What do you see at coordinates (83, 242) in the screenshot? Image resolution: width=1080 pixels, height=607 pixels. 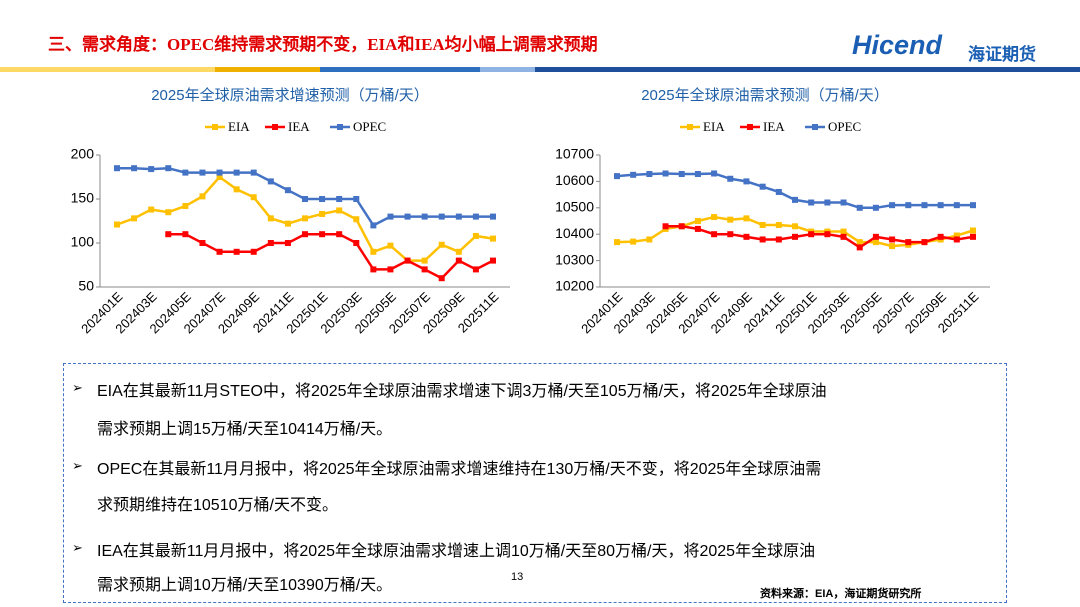 I see `y-tick-label: 100` at bounding box center [83, 242].